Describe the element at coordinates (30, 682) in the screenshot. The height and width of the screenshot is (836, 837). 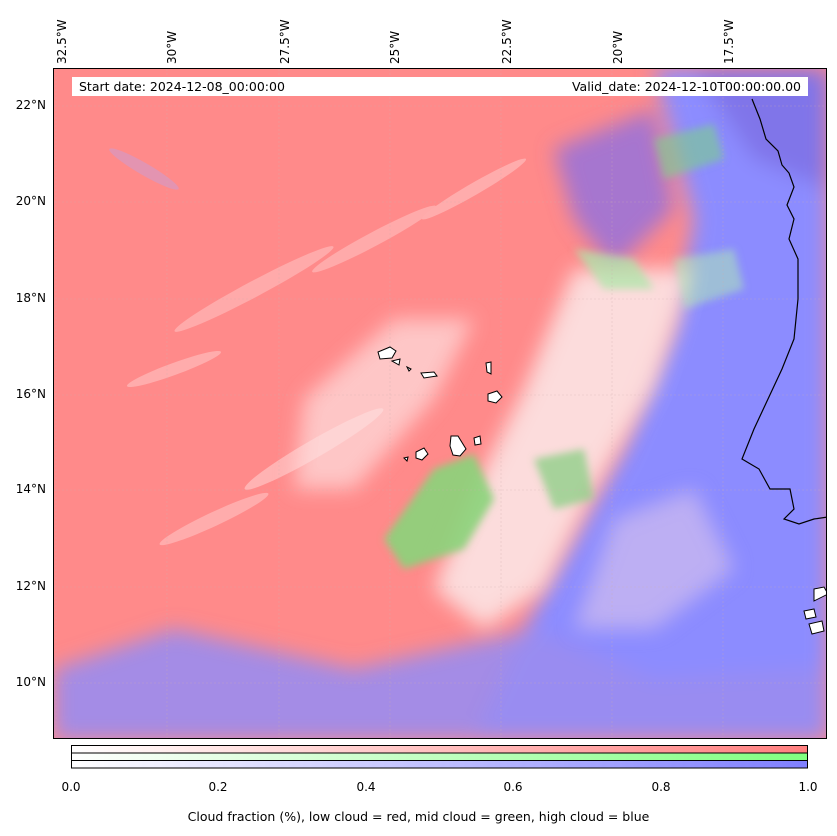
I see `lat-label-10n: 10°N` at that location.